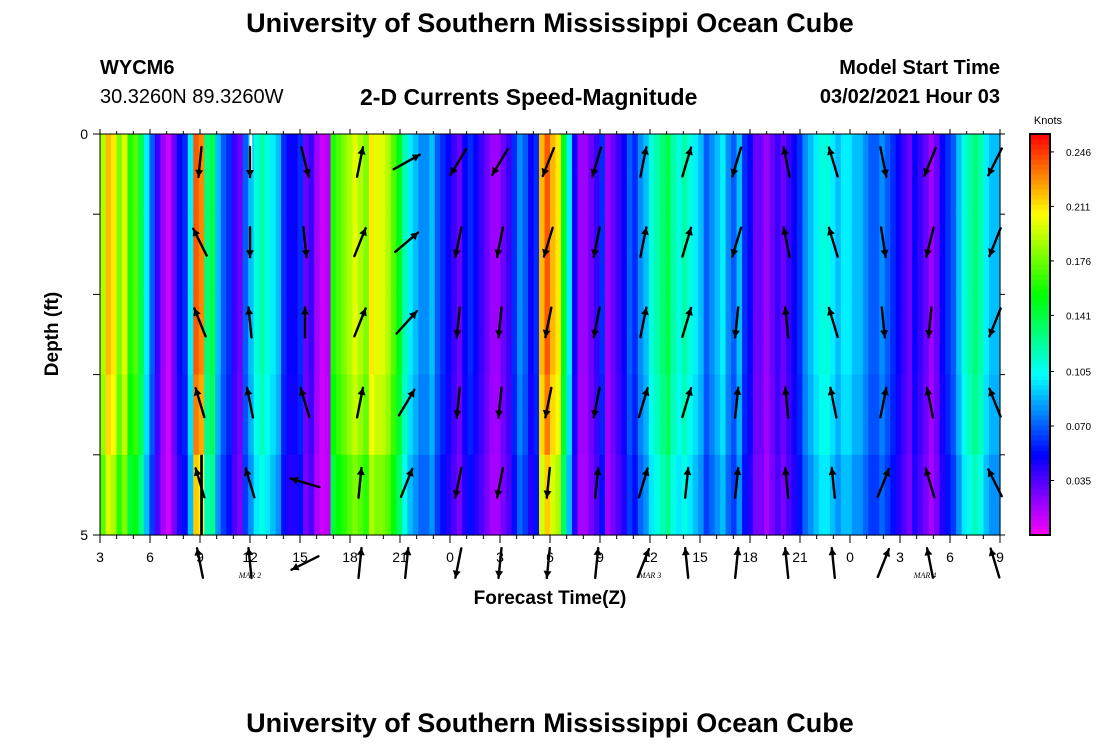 The width and height of the screenshot is (1100, 750). I want to click on x-axis-tick-label: 3, so click(500, 557).